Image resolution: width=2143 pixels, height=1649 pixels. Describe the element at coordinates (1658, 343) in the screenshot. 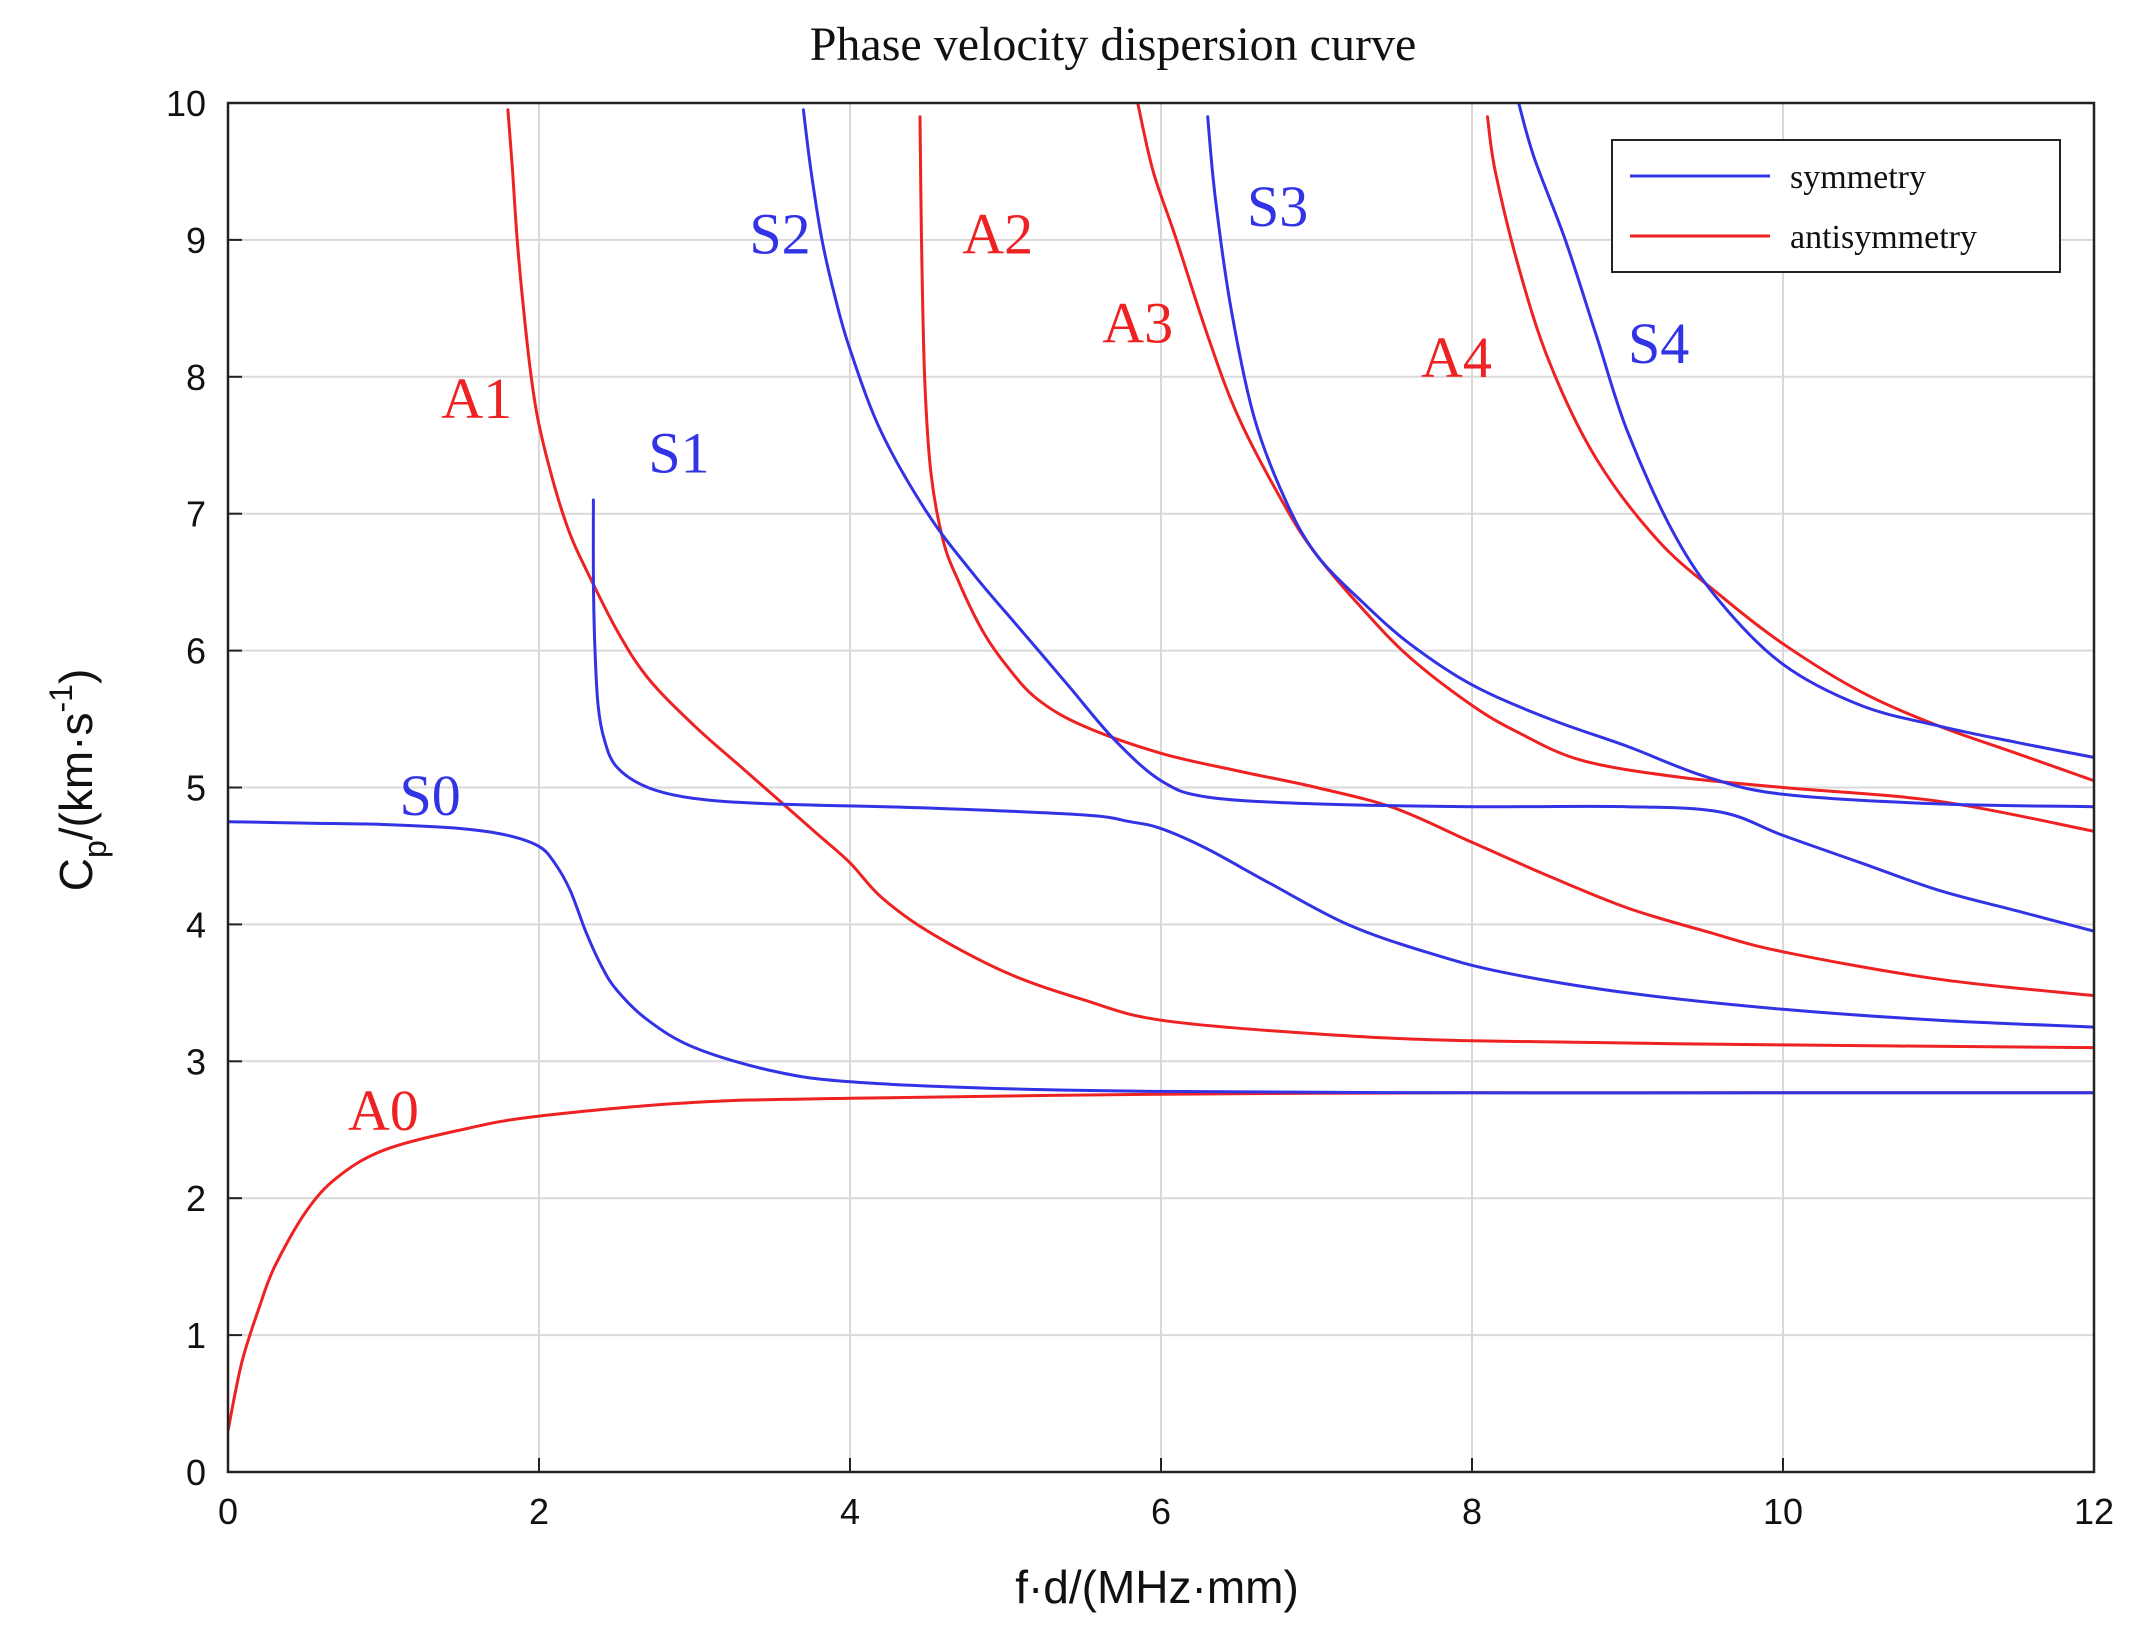

I see `mode-label-s4: S4` at that location.